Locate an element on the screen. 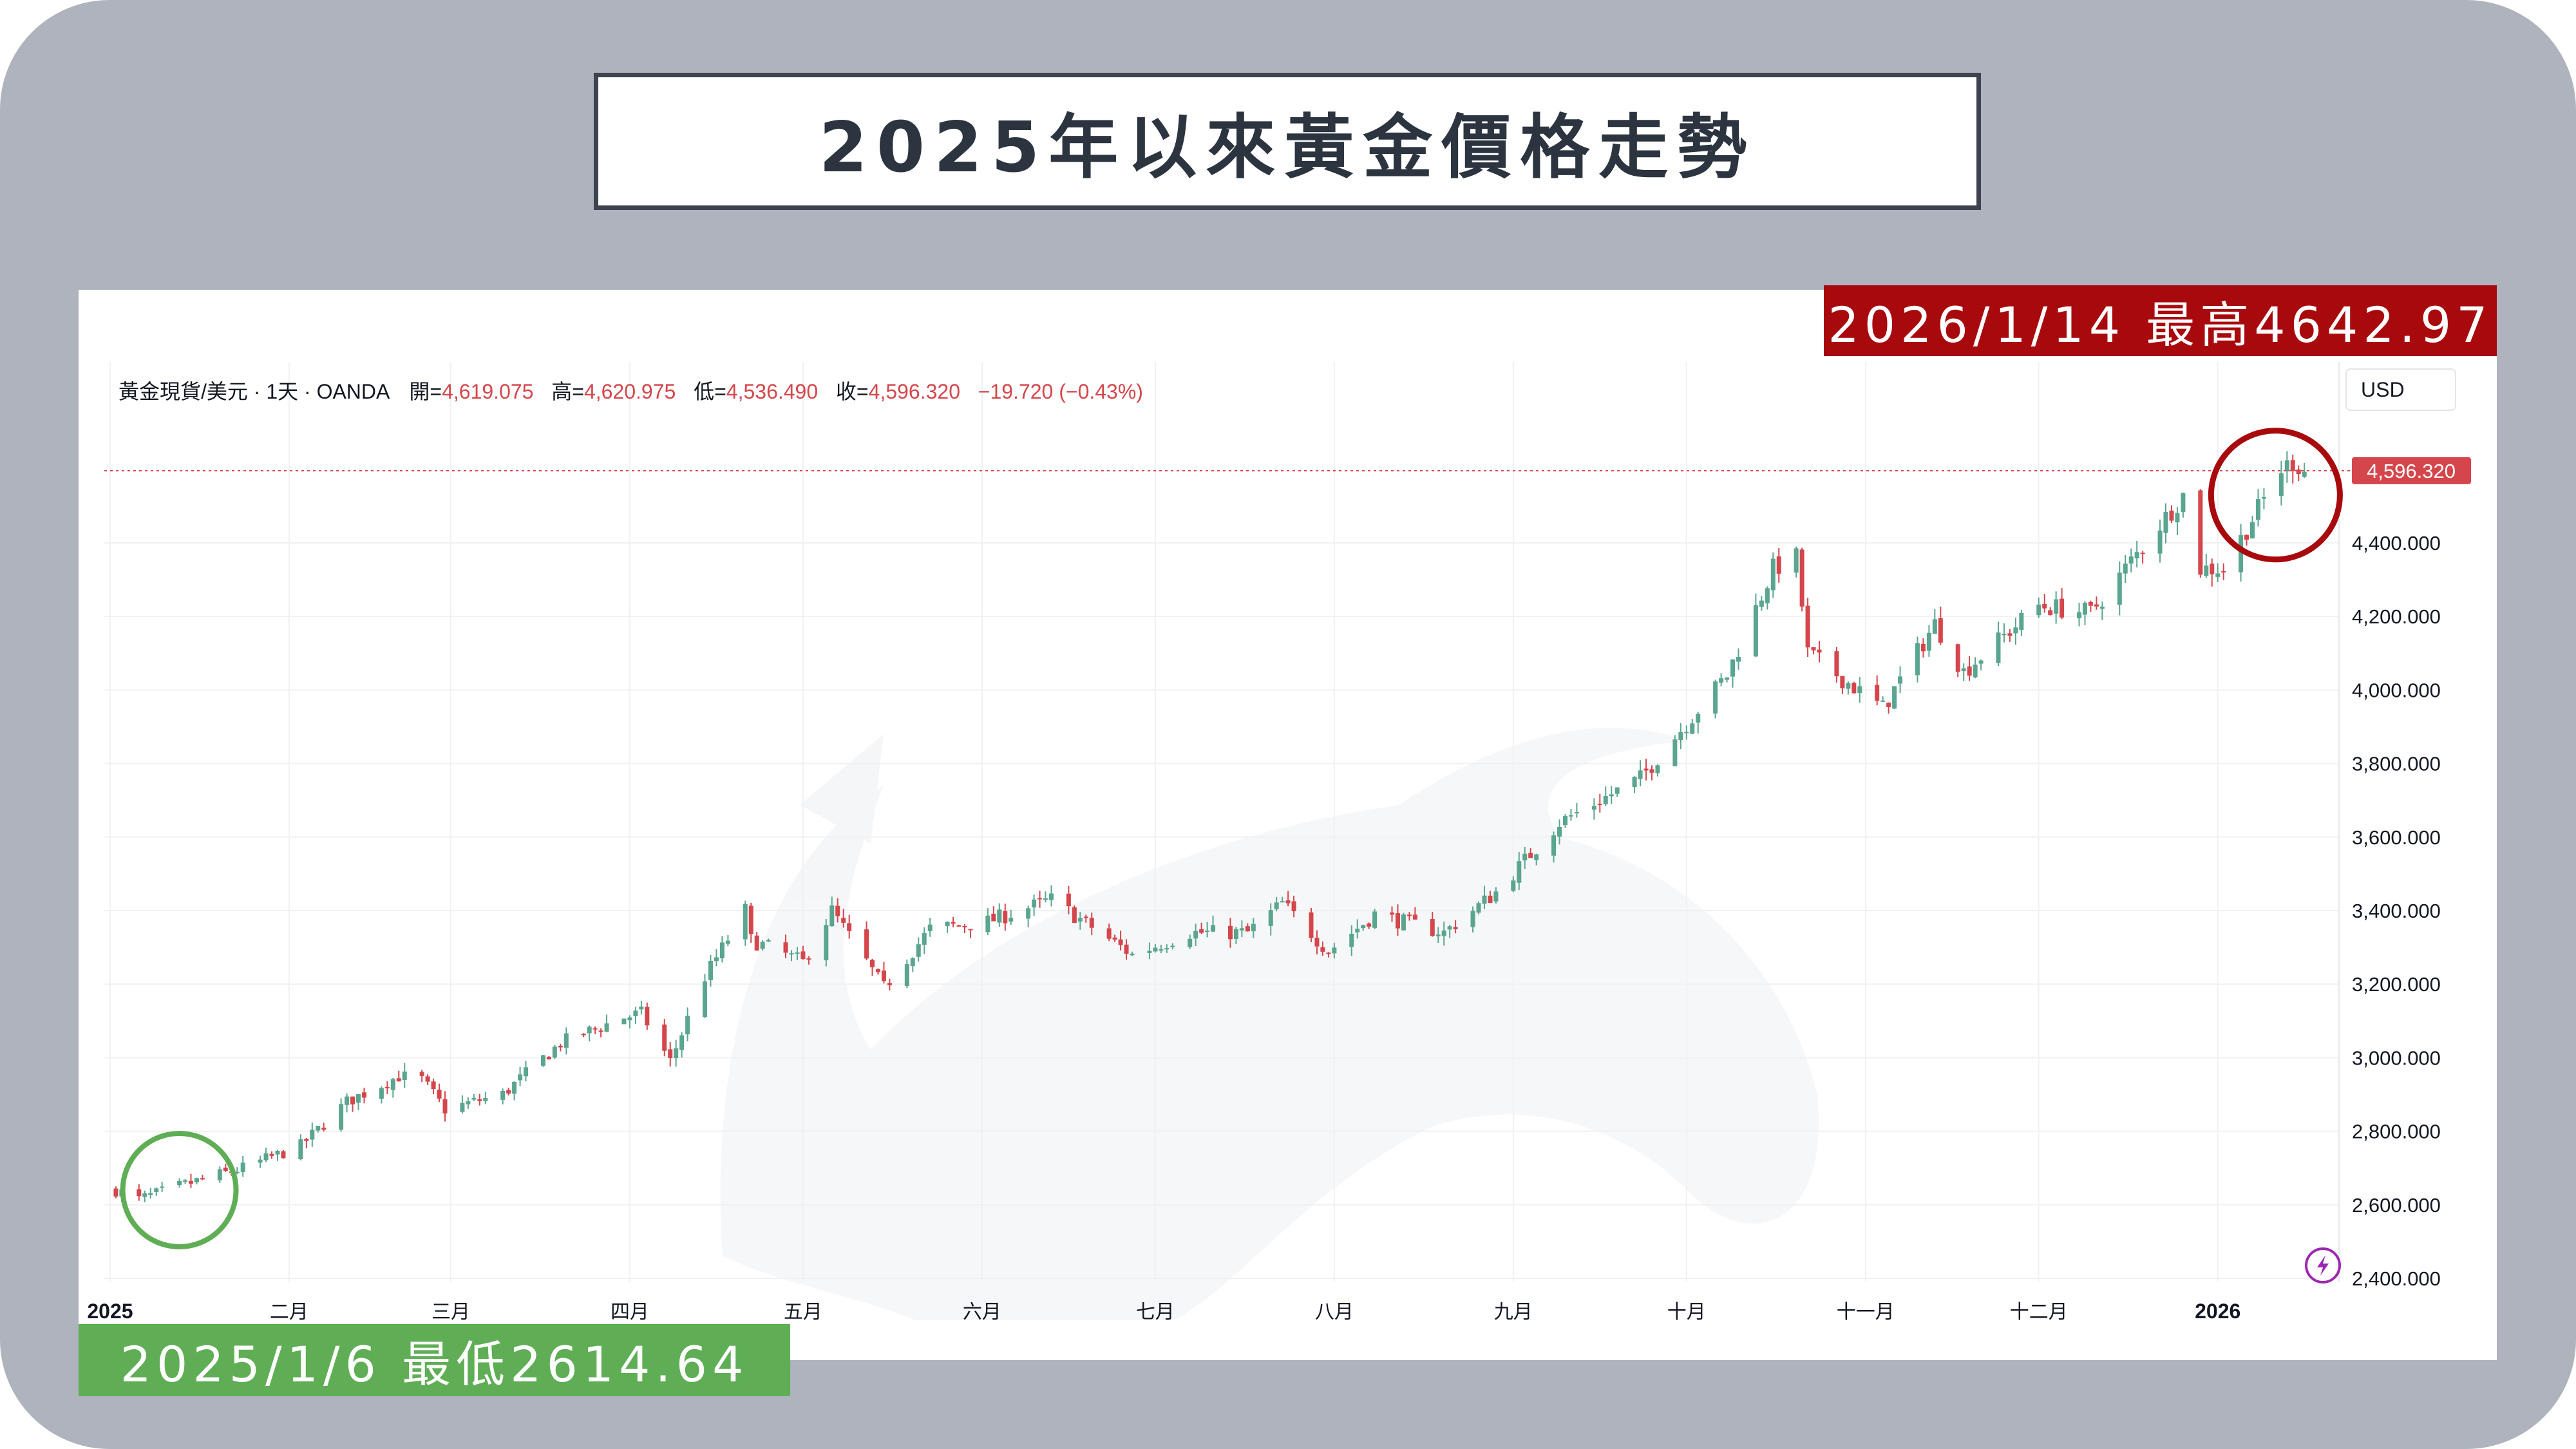  currency-label: USD is located at coordinates (2383, 389).